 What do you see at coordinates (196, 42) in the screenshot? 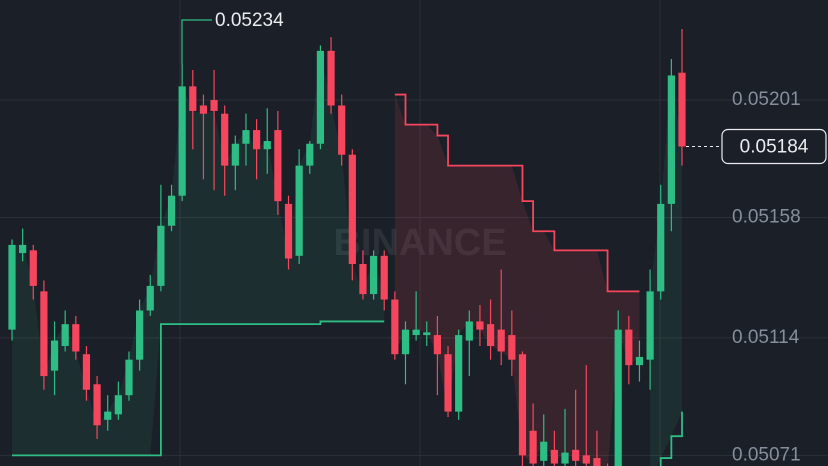
I see `high-pointer` at bounding box center [196, 42].